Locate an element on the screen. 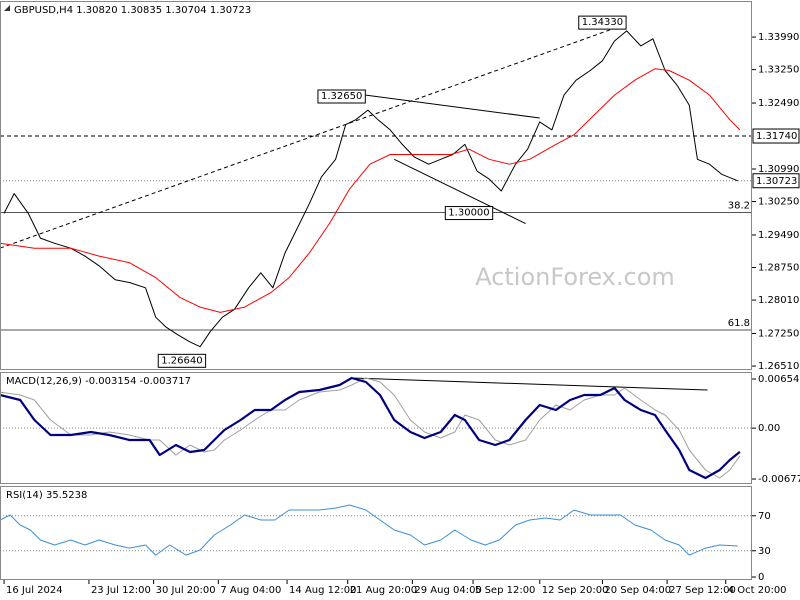 The width and height of the screenshot is (800, 600). y-tick-label: 1.32490 is located at coordinates (778, 103).